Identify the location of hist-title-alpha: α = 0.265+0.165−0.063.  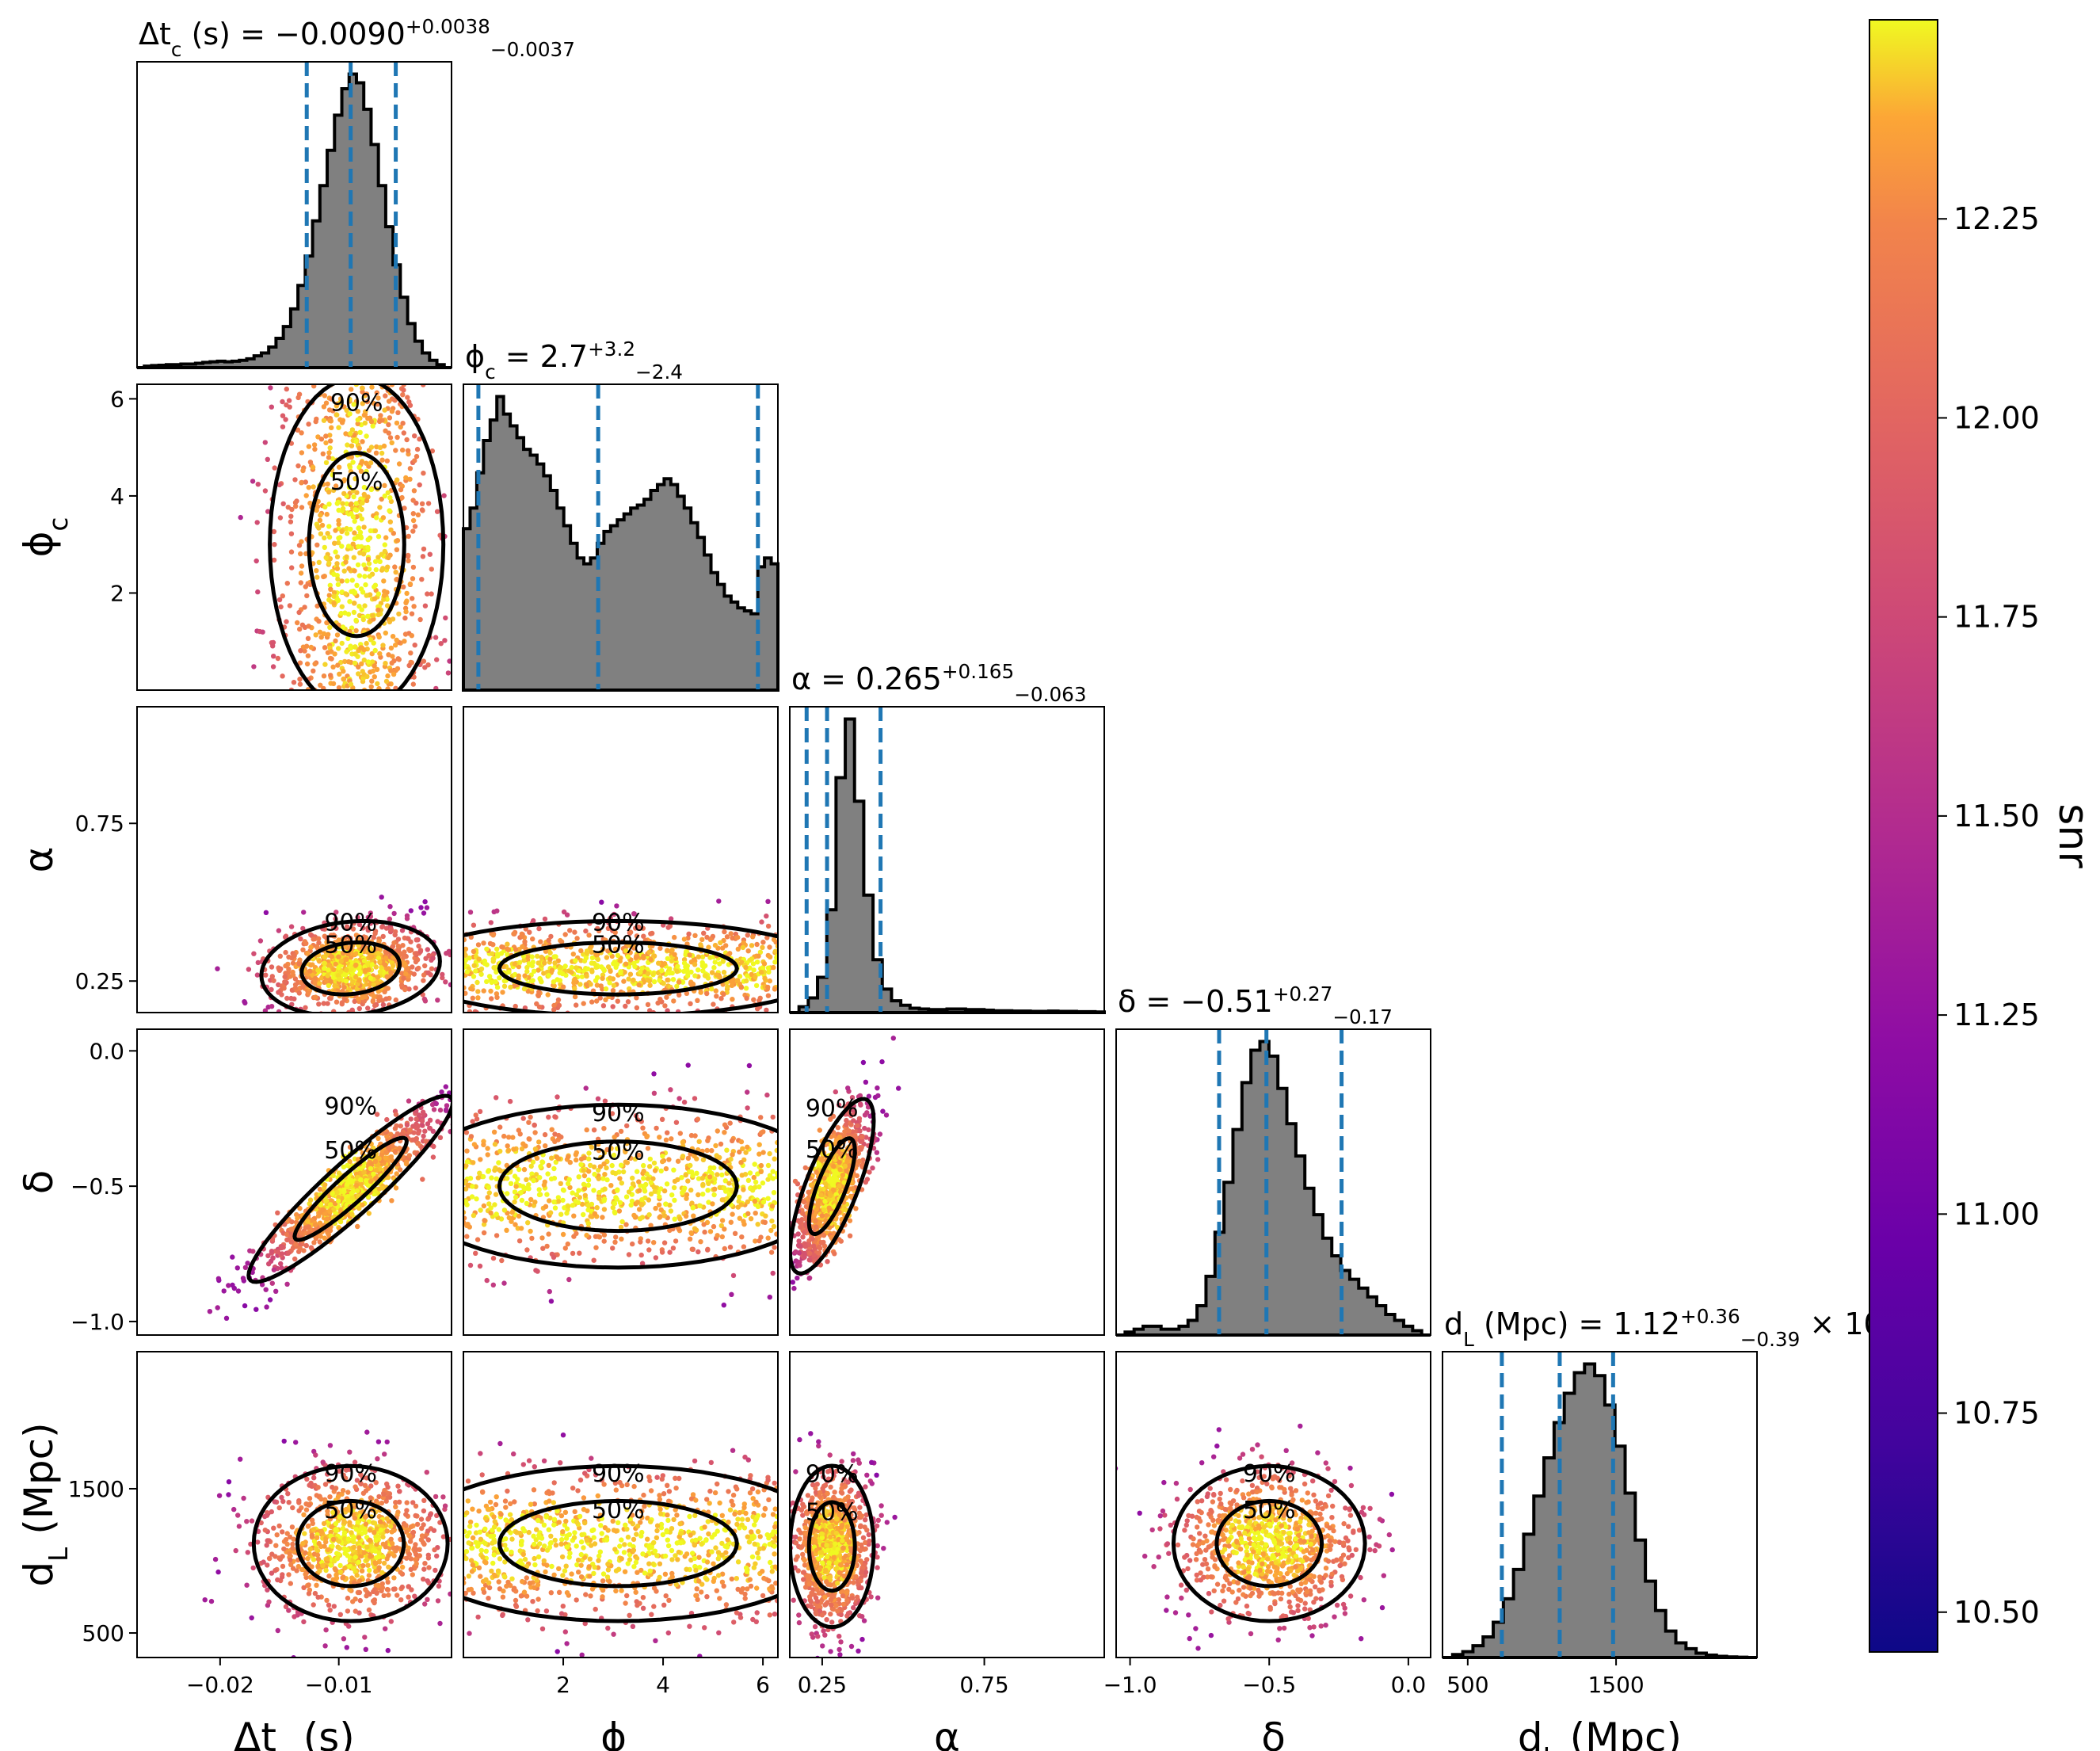
(939, 683).